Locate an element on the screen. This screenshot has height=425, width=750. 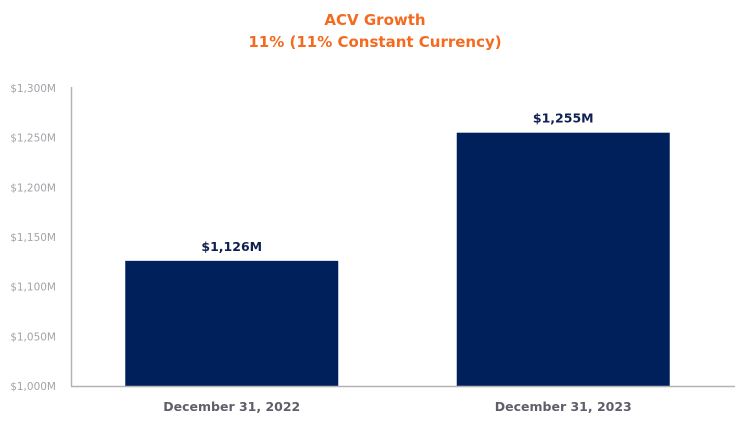
x-tick-label: December 31, 2023 is located at coordinates (563, 406).